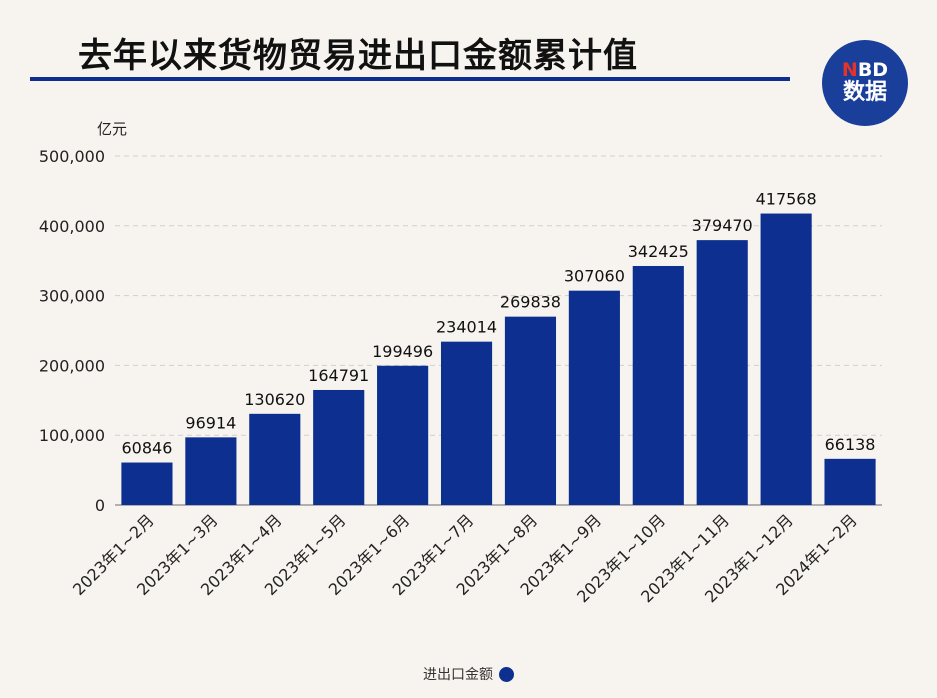 The height and width of the screenshot is (698, 937). I want to click on legend-label: 进出口金额, so click(458, 675).